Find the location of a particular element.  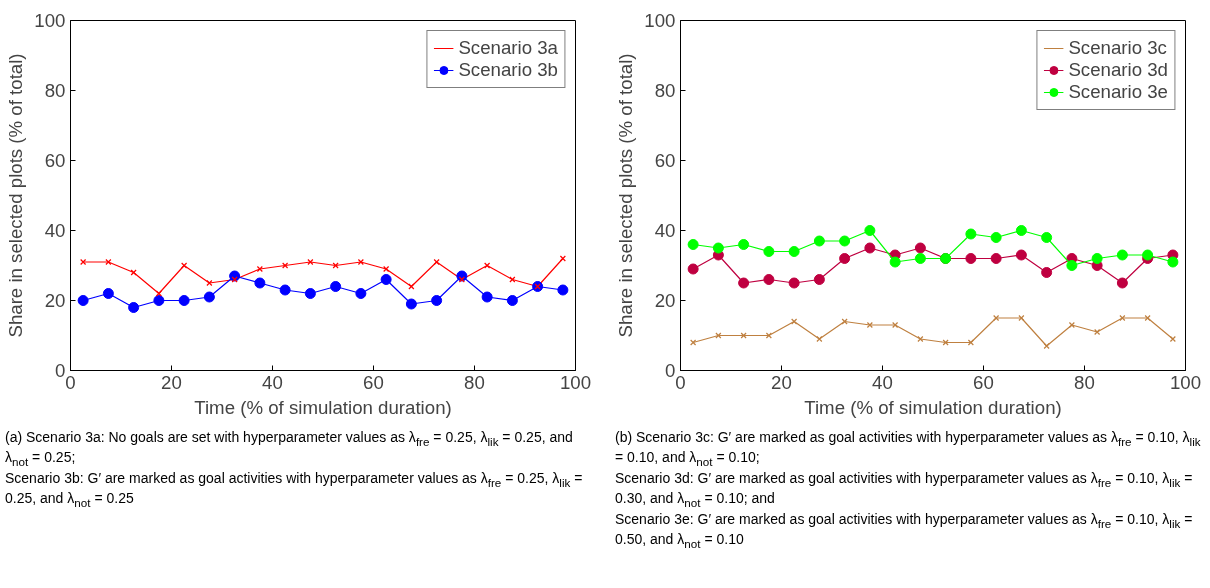

y-tick-label: 20 is located at coordinates (55, 300).